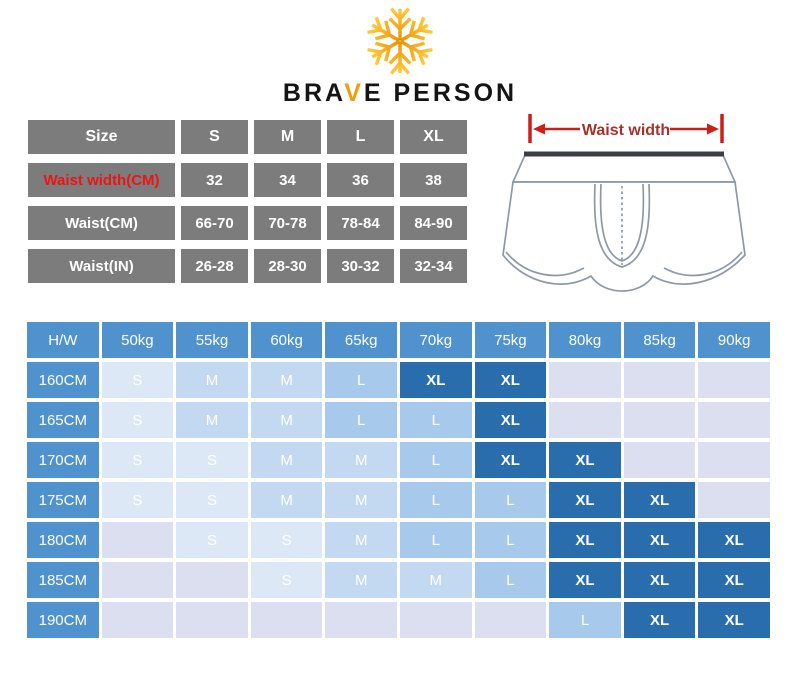 The height and width of the screenshot is (677, 800). I want to click on matrix-row-header: 160CM, so click(63, 380).